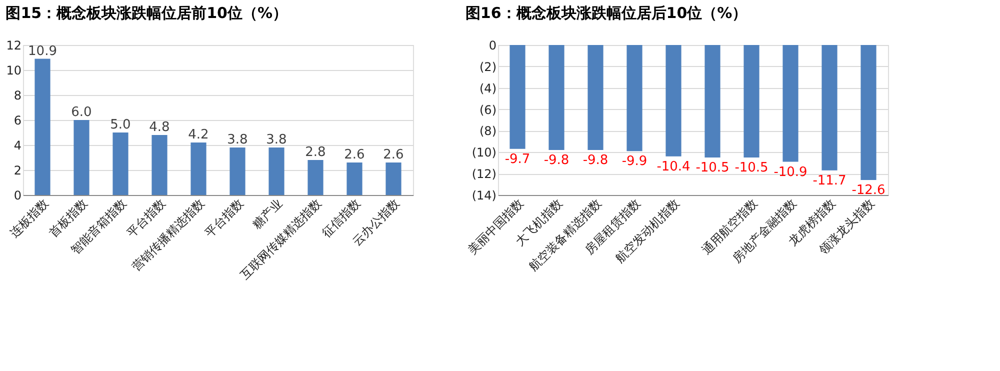 Image resolution: width=1000 pixels, height=371 pixels. Describe the element at coordinates (315, 152) in the screenshot. I see `data-label: 2.8` at that location.